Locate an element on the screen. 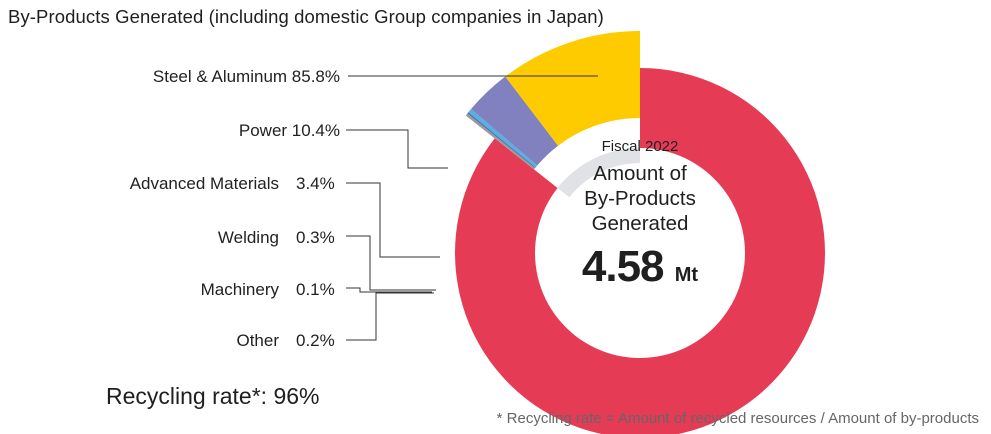 Image resolution: width=991 pixels, height=434 pixels. slice-pct-other: 0.2% is located at coordinates (315, 340).